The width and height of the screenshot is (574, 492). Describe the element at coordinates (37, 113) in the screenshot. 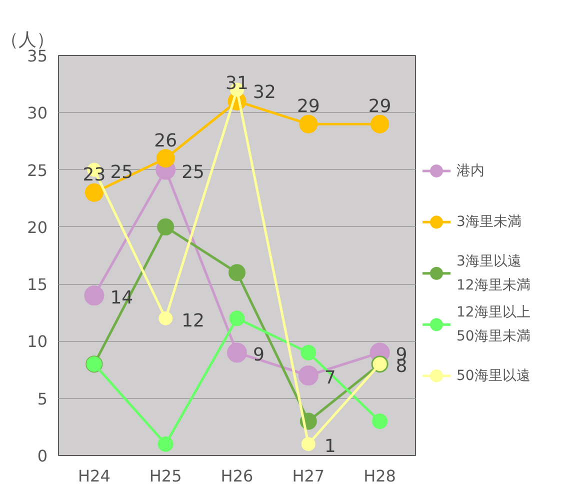

I see `y-tick-label: 30` at that location.